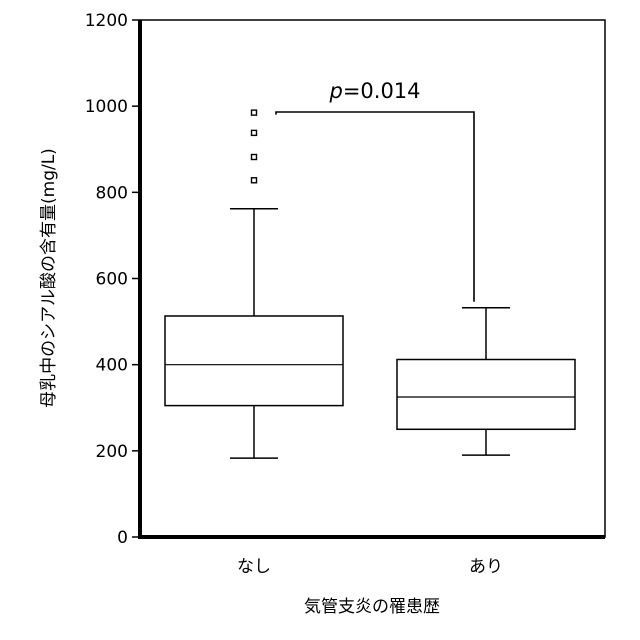 This screenshot has width=640, height=640. What do you see at coordinates (106, 21) in the screenshot?
I see `y-tick-label: 1200` at bounding box center [106, 21].